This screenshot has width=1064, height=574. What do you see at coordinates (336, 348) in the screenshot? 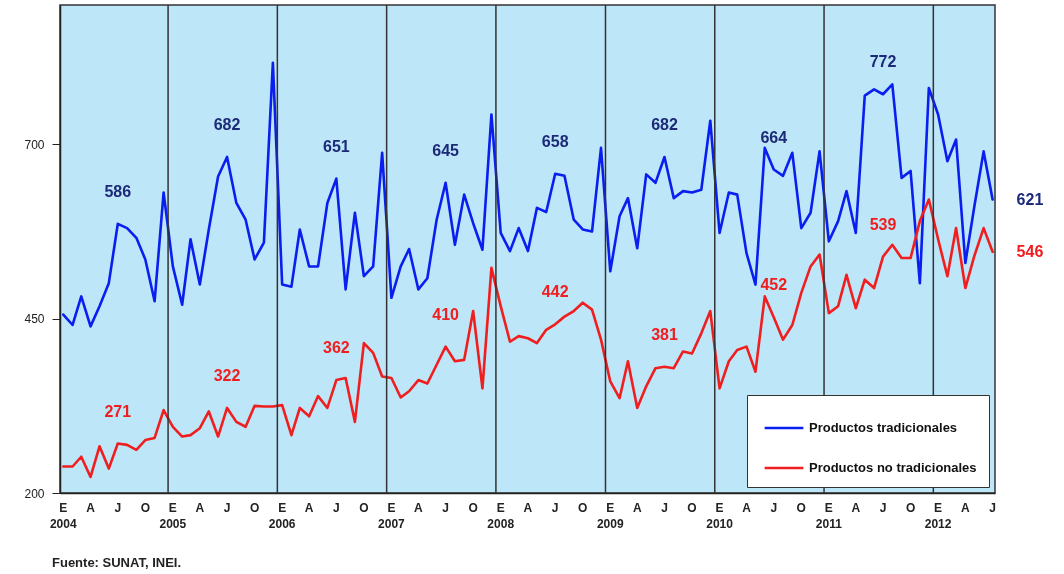
I see `annotation: 362` at bounding box center [336, 348].